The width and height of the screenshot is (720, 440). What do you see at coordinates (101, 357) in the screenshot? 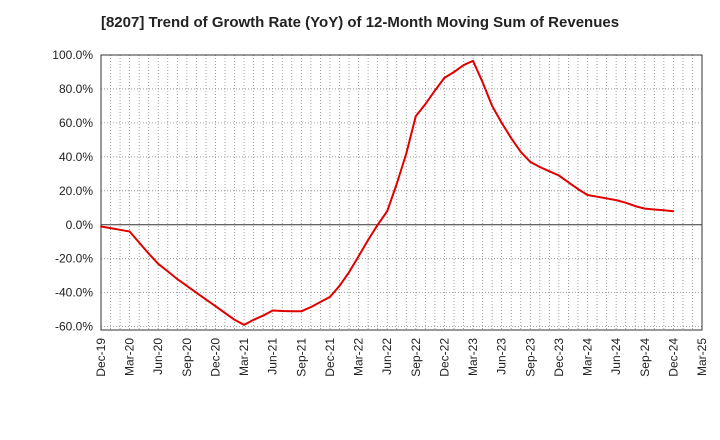
I see `x-tick-label: Dec-19` at bounding box center [101, 357].